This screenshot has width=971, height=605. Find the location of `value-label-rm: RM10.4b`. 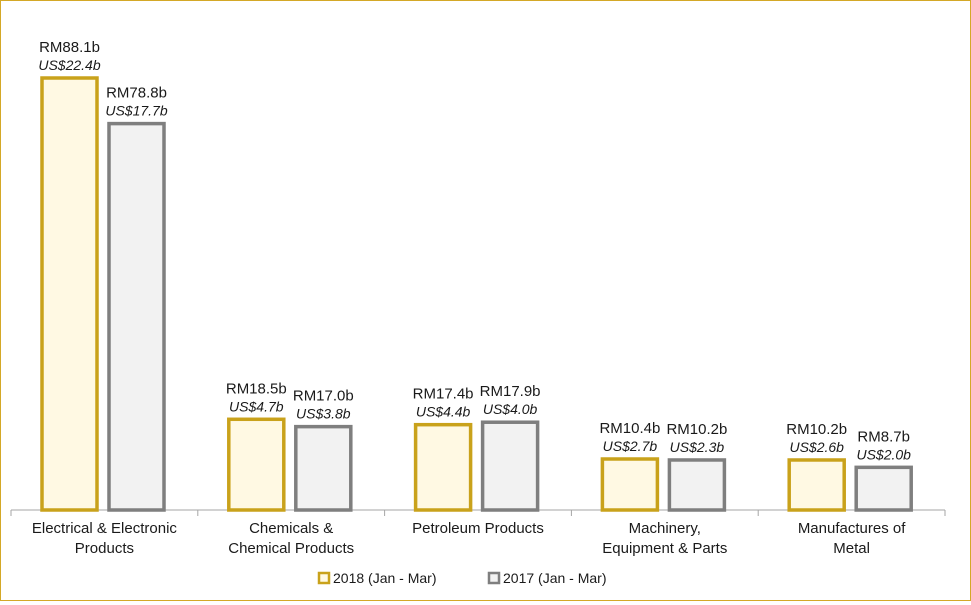

value-label-rm: RM10.4b is located at coordinates (629, 428).